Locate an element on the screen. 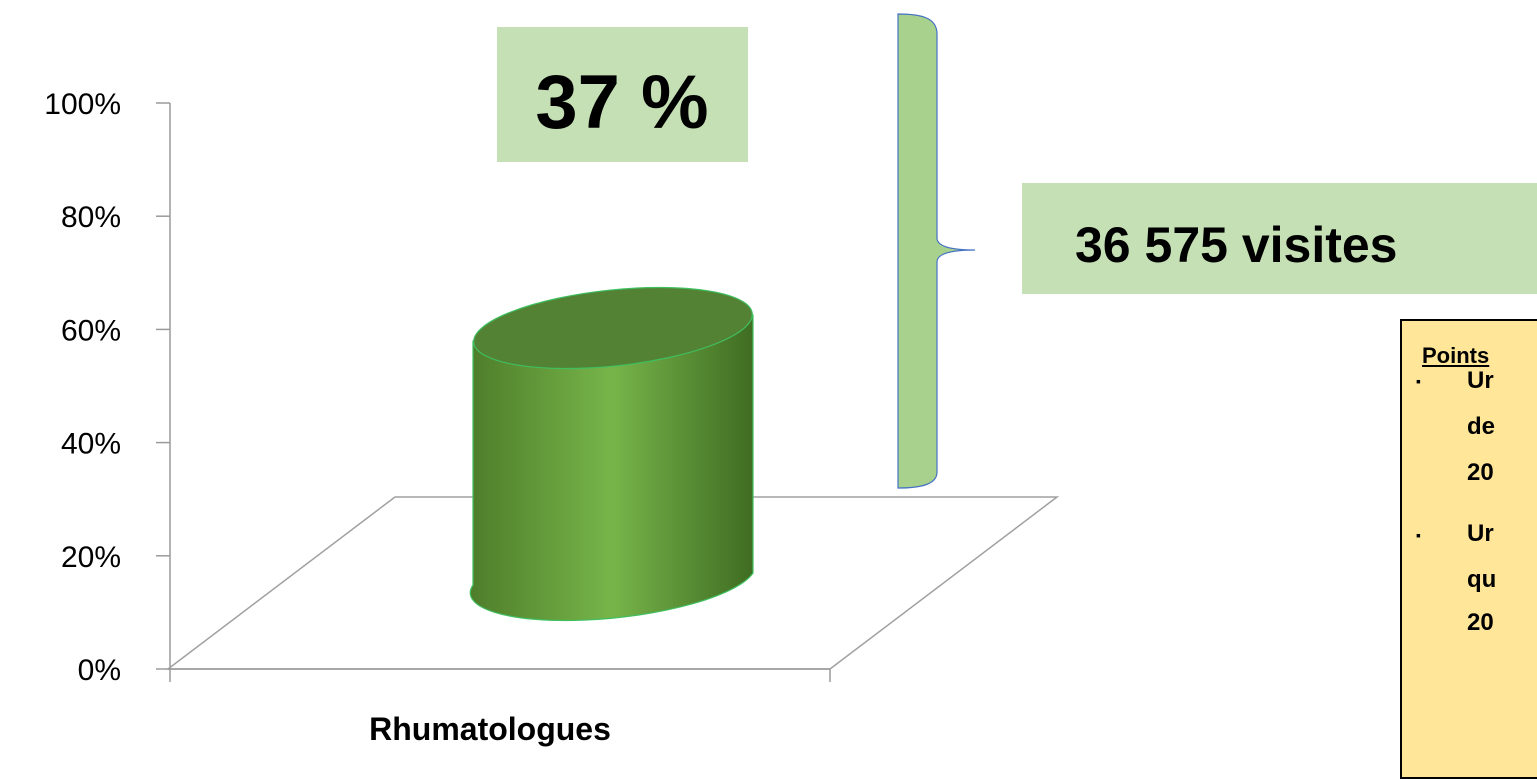 Image resolution: width=1537 pixels, height=779 pixels. value-label: 37 % is located at coordinates (621, 102).